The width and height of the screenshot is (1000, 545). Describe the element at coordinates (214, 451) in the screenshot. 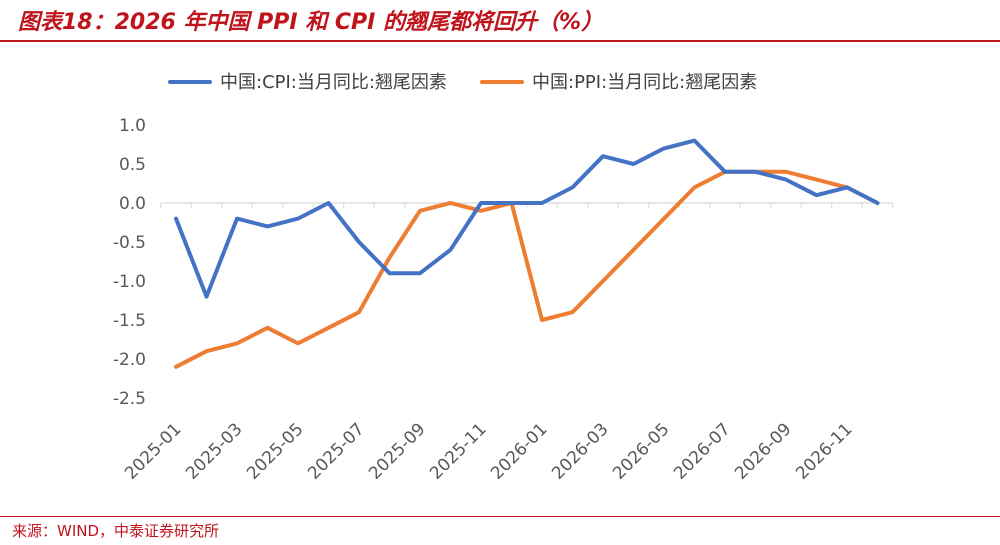

I see `x-tick-label: 2025-03` at that location.